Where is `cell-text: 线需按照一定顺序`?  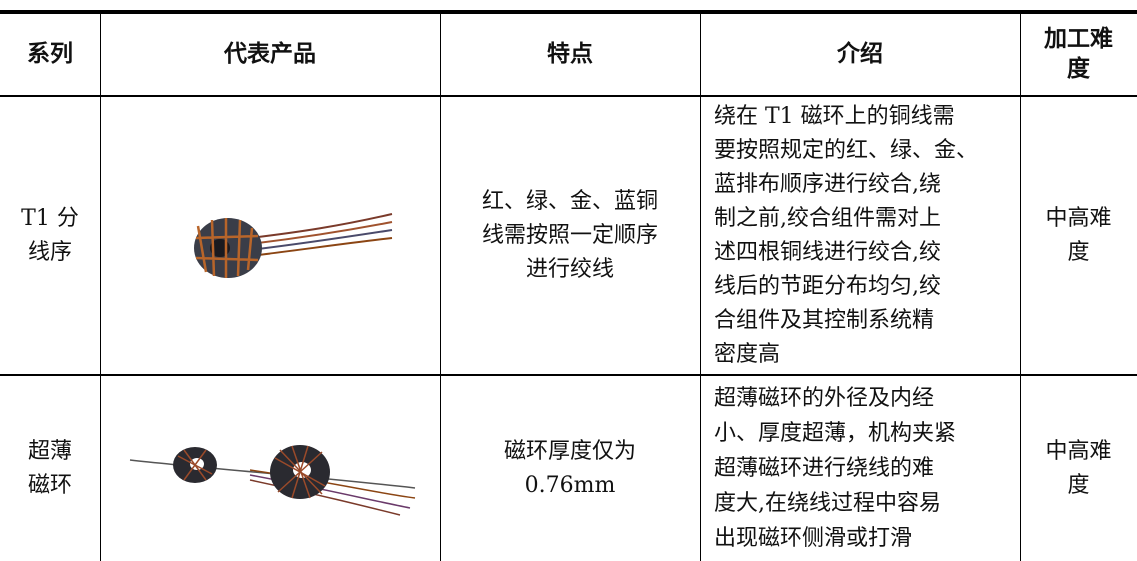 cell-text: 线需按照一定顺序 is located at coordinates (569, 235).